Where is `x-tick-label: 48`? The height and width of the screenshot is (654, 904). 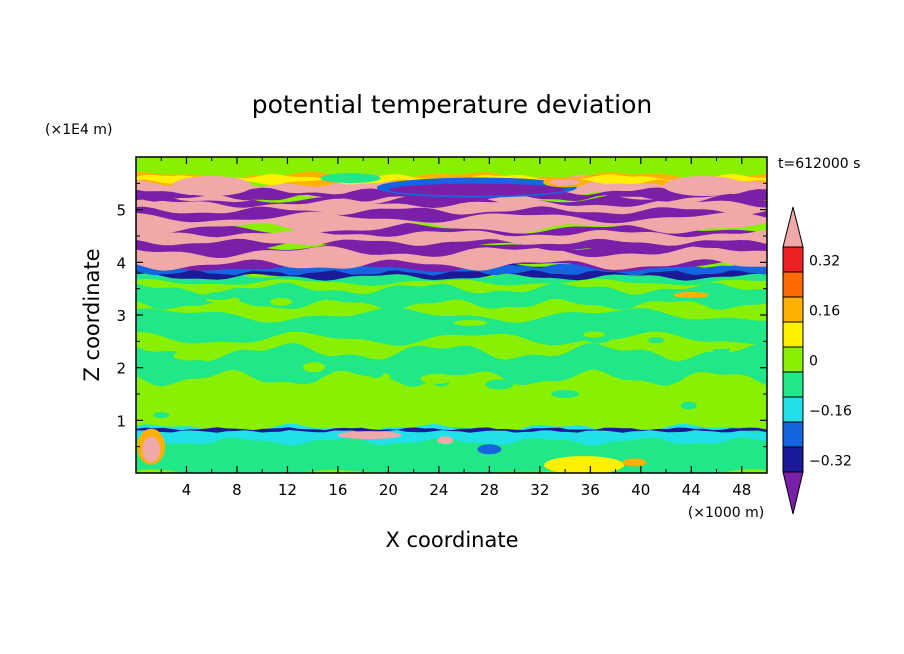
x-tick-label: 48 is located at coordinates (741, 490).